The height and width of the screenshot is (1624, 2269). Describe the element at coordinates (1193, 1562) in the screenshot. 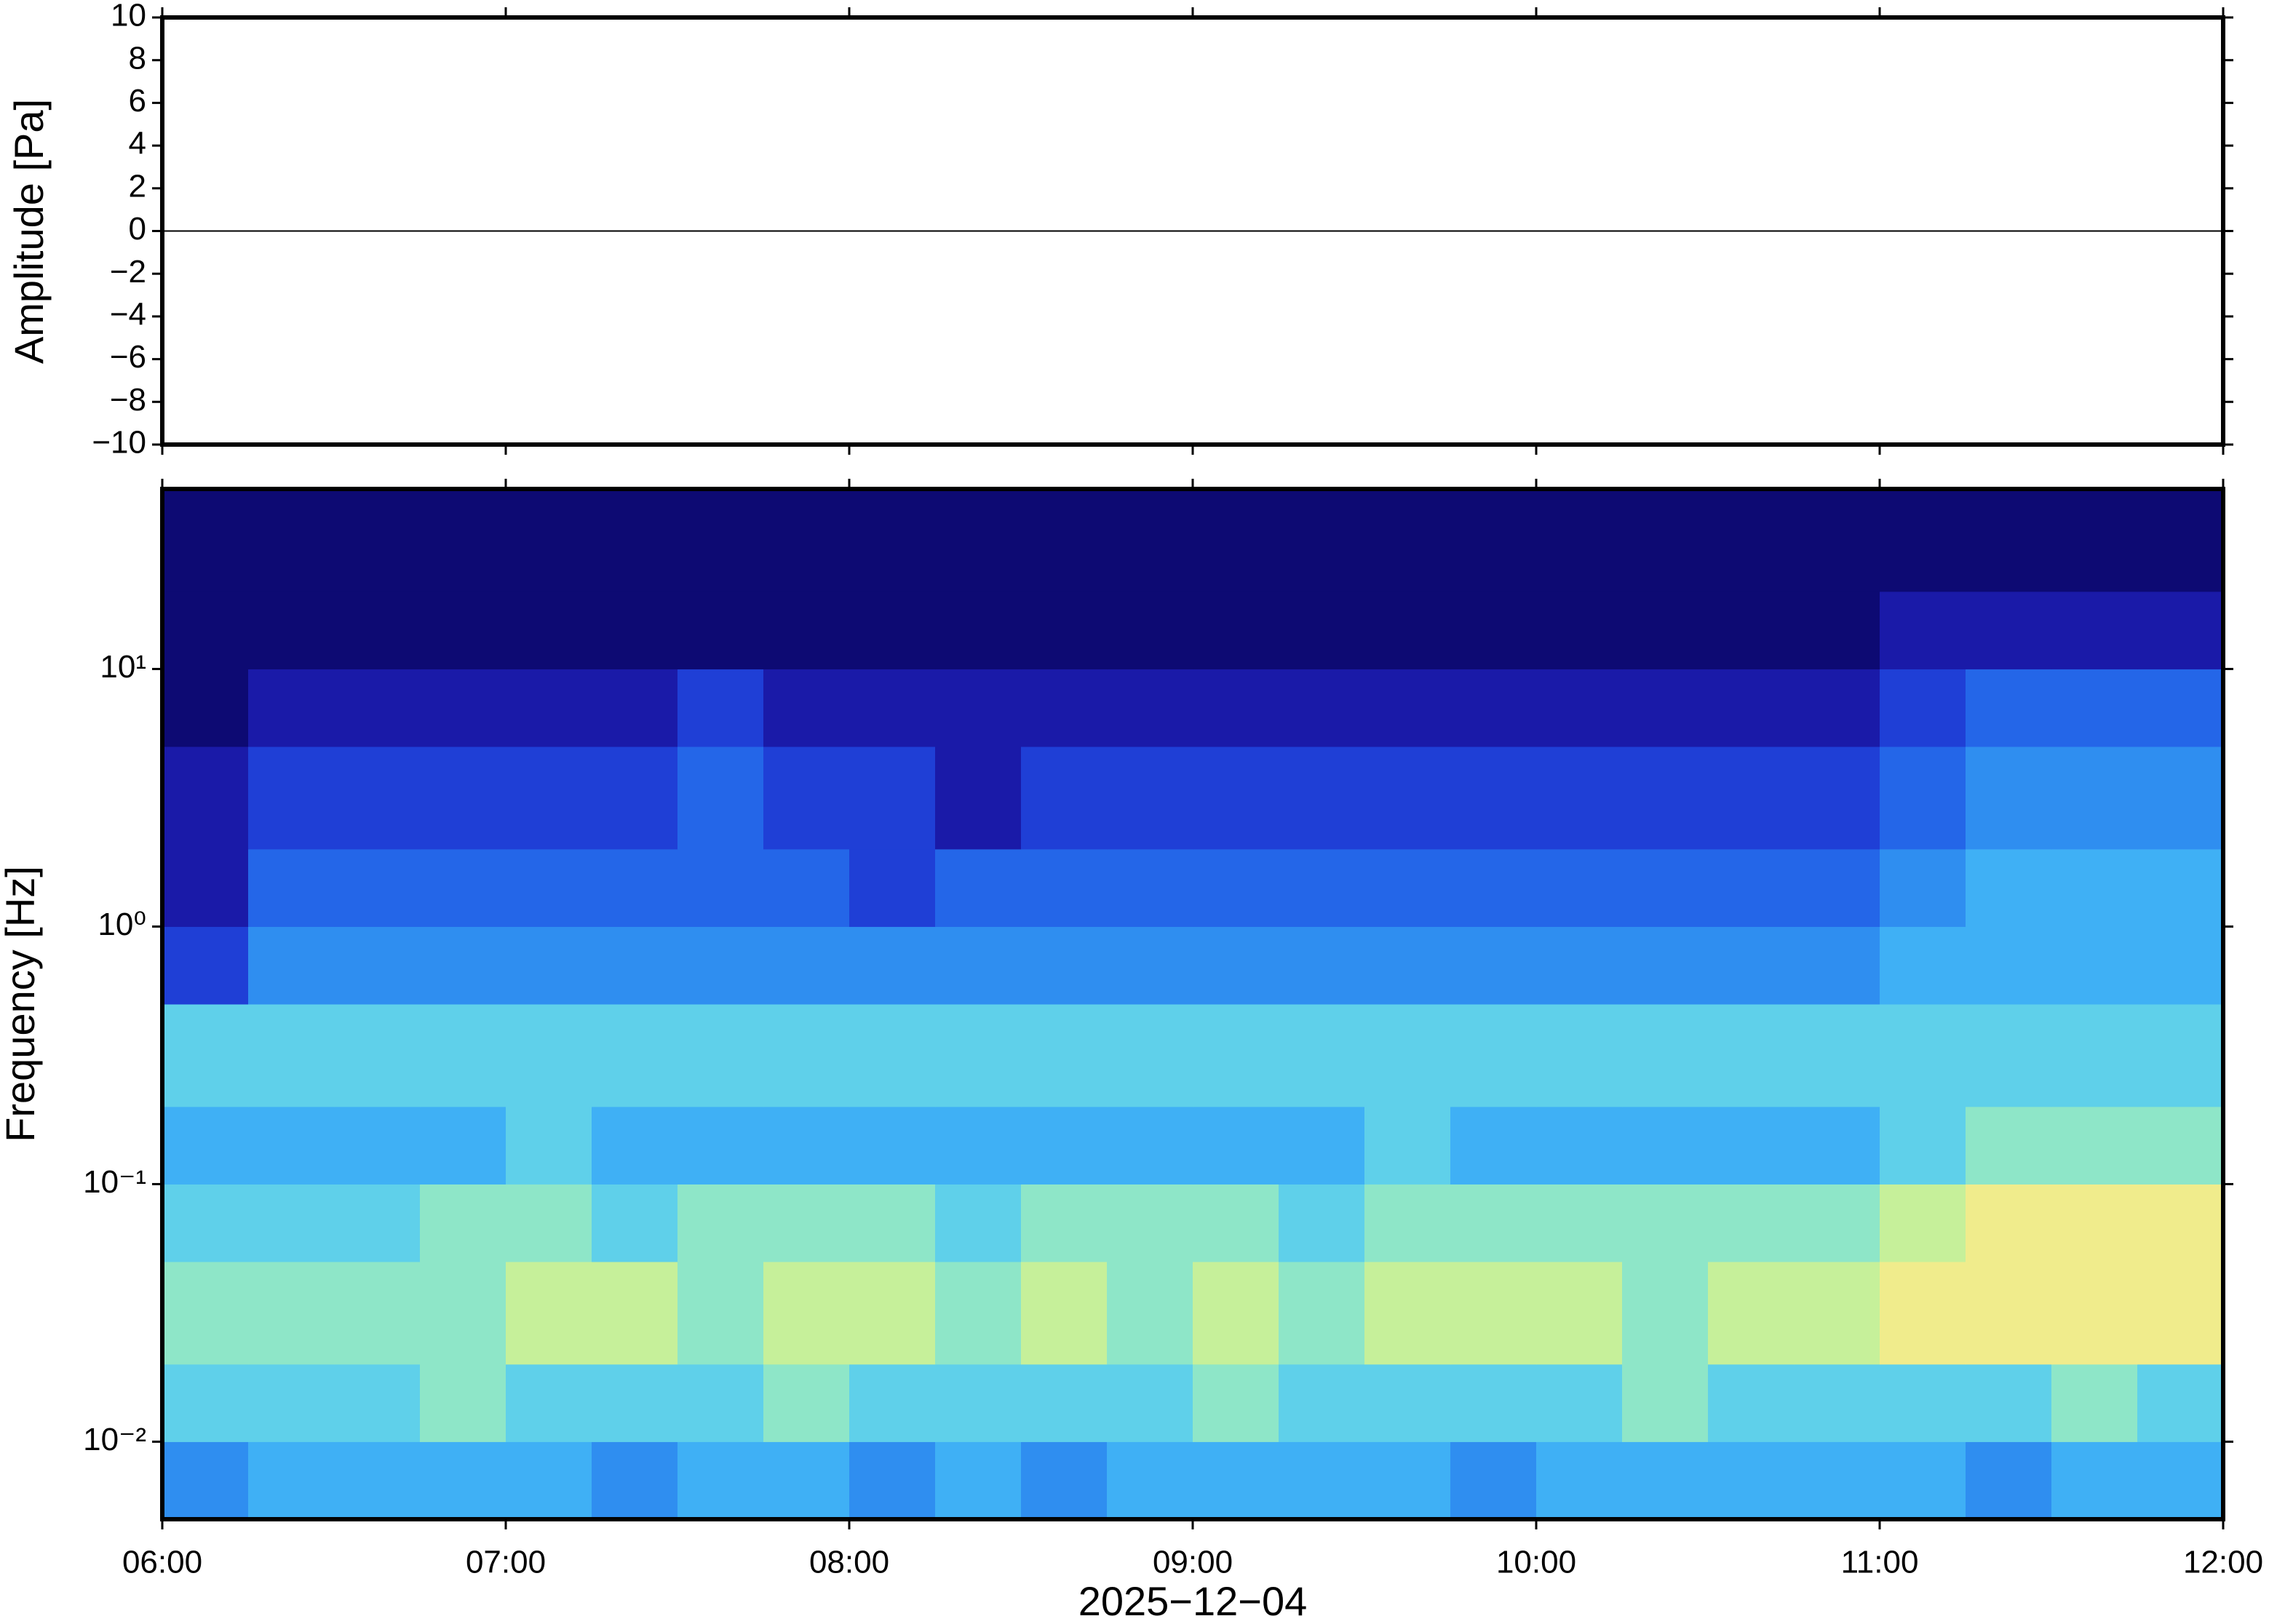

I see `x-tick-label: 09:00` at that location.